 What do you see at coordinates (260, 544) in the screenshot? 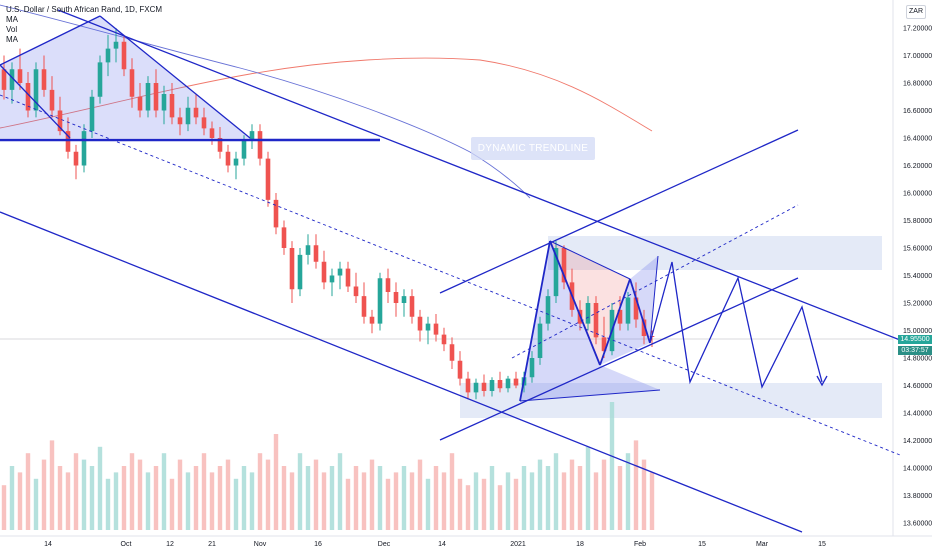
I see `time-tick-label: Nov` at bounding box center [260, 544].